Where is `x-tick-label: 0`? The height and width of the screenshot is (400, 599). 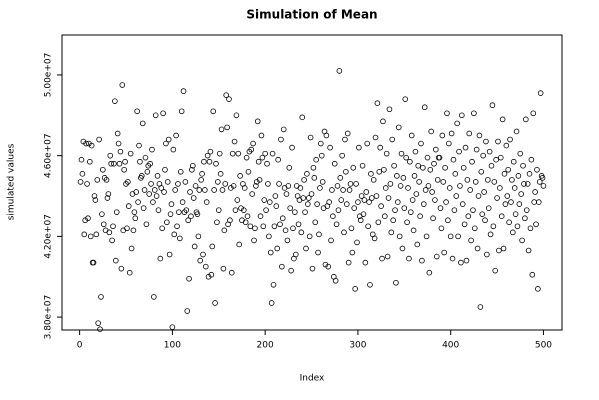
x-tick-label: 0 is located at coordinates (80, 346).